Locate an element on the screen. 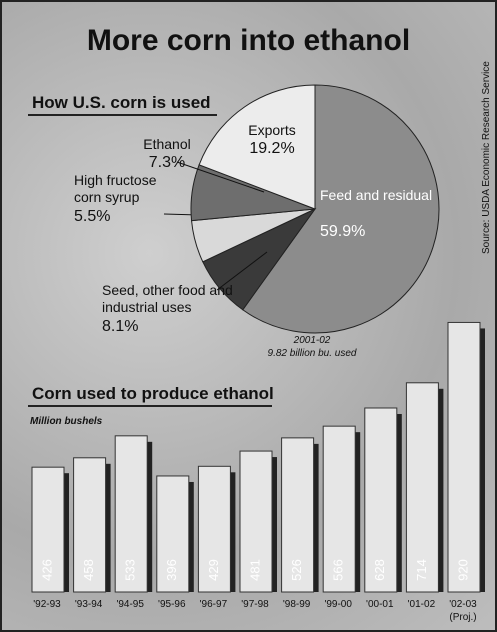 This screenshot has height=632, width=497. x-tick-label: '96-97 is located at coordinates (213, 604).